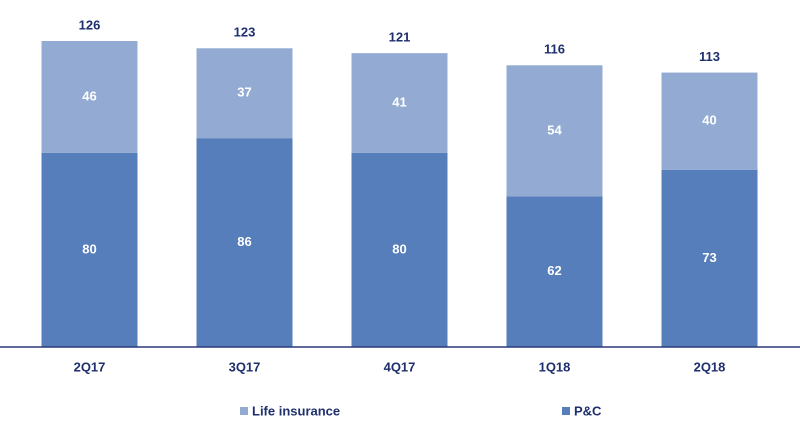 This screenshot has height=423, width=800. I want to click on segment-label: 62, so click(554, 270).